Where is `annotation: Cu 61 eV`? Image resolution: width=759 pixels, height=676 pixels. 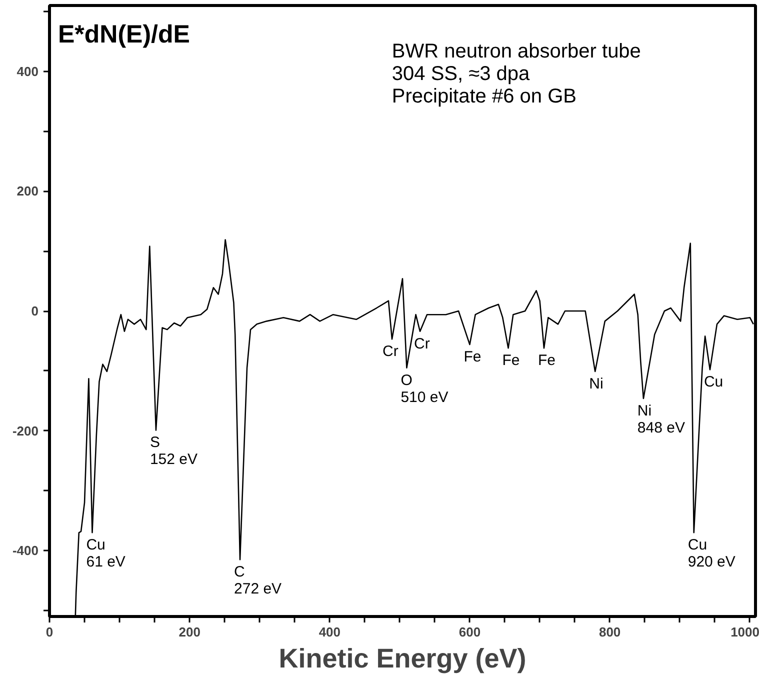 annotation: Cu 61 eV is located at coordinates (106, 553).